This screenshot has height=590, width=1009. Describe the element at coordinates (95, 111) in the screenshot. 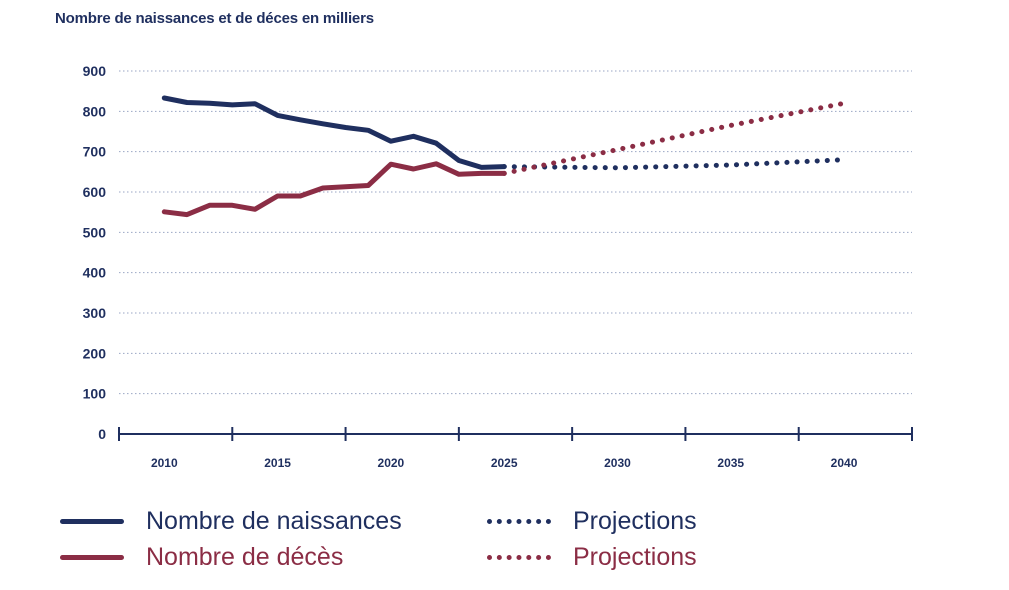

I see `y-tick-label-800: 800` at that location.